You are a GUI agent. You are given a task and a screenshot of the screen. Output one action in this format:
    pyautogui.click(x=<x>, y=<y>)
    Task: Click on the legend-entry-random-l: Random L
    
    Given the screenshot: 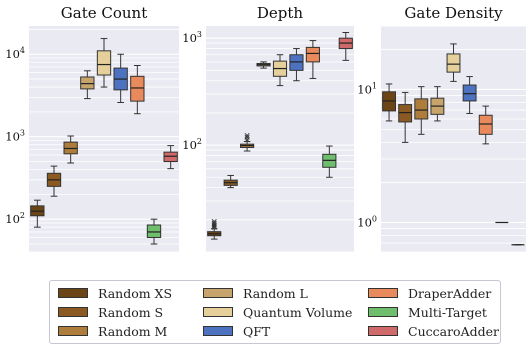 What is the action you would take?
    pyautogui.click(x=255, y=293)
    